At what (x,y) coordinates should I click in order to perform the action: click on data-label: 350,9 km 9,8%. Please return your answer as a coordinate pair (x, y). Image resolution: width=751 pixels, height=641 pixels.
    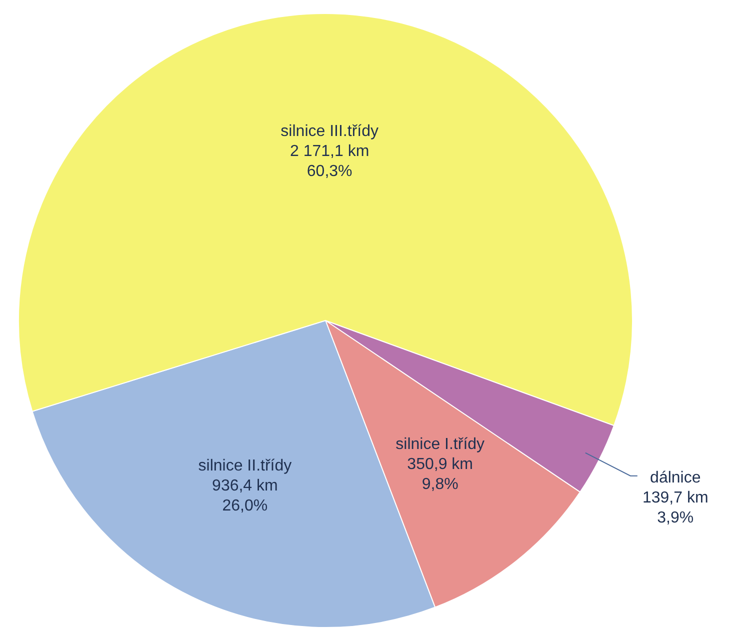
    Looking at the image, I should click on (440, 475).